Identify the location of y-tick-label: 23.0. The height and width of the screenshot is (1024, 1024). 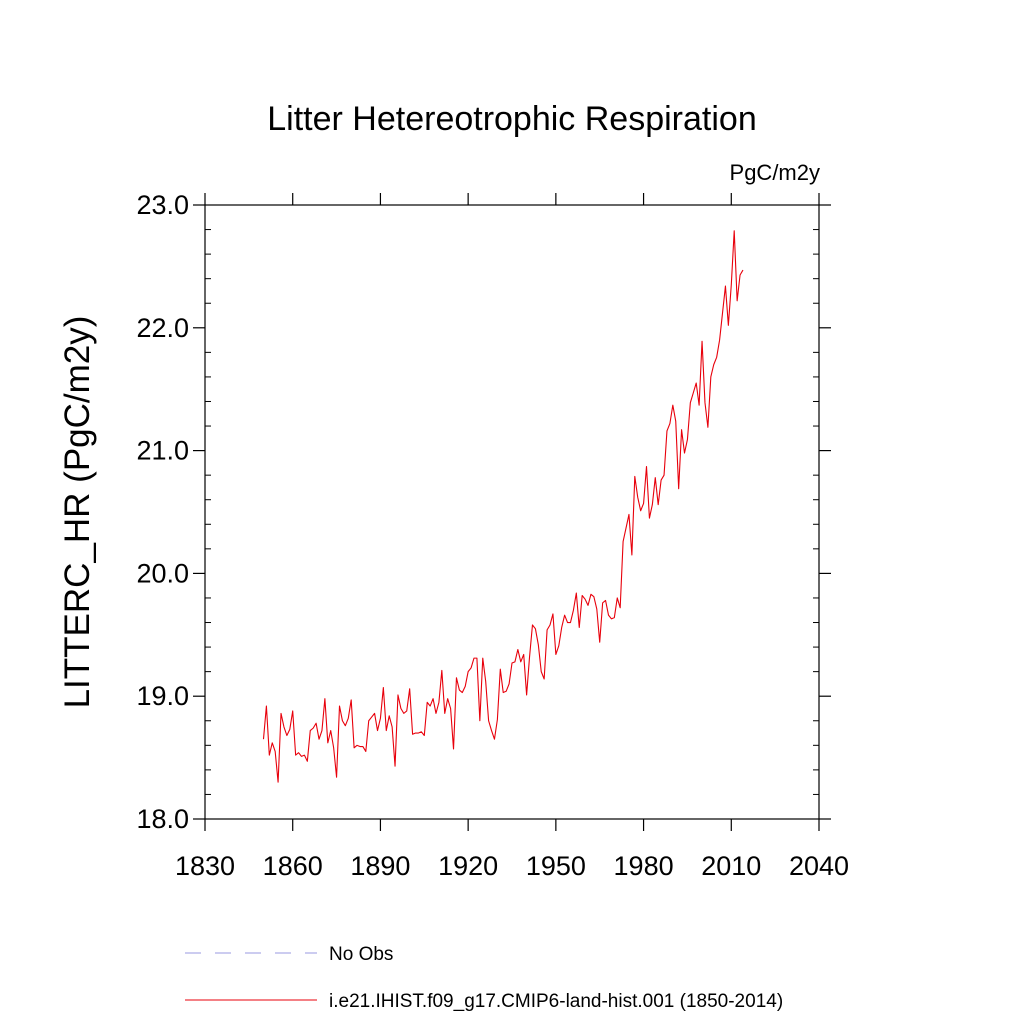
(162, 205).